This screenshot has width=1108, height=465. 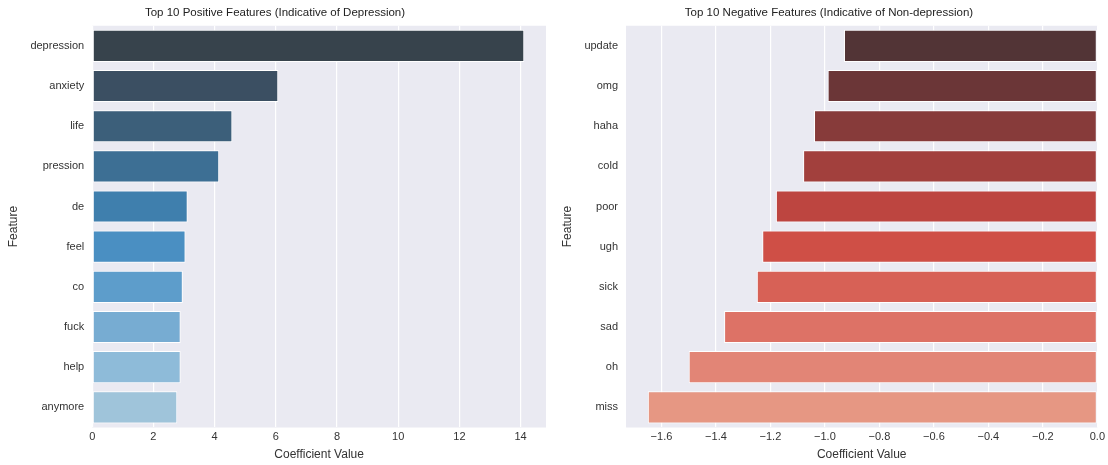 I want to click on y-tick-label: miss, so click(x=607, y=406).